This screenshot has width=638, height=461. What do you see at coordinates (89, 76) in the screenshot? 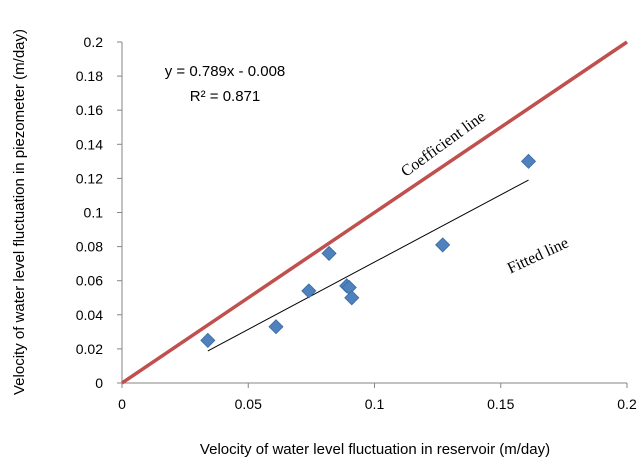
I see `y-tick-label: 0.18` at bounding box center [89, 76].